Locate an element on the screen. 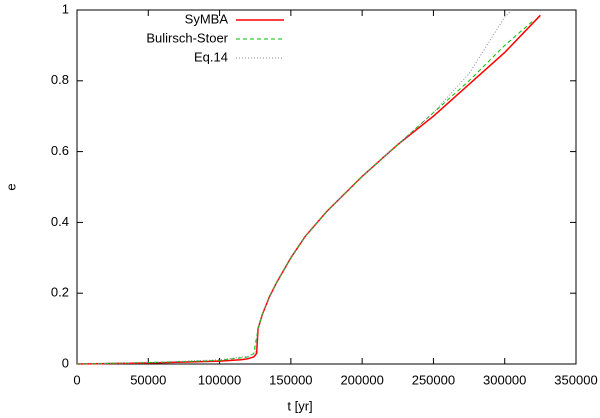  y-axis-label: e is located at coordinates (10, 186).